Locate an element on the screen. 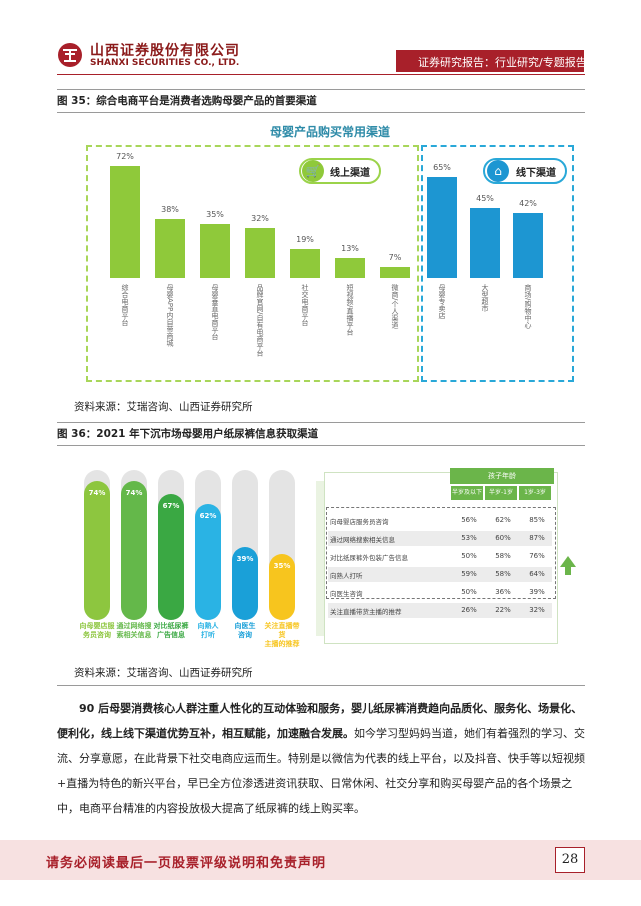 The height and width of the screenshot is (906, 641). table-row-label: 向母婴店服务员咨询 is located at coordinates (359, 522).